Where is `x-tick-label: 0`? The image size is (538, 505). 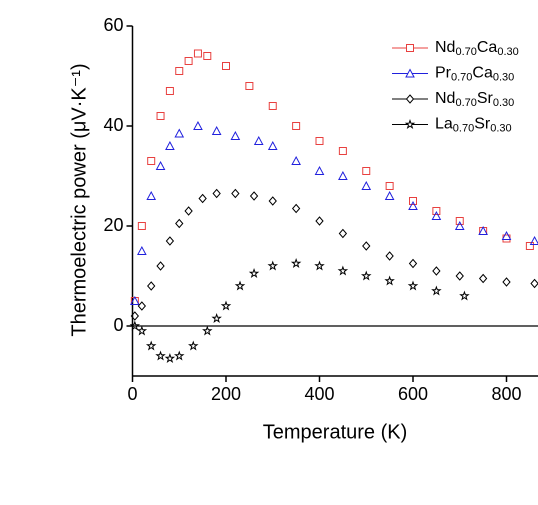
x-tick-label: 0 is located at coordinates (132, 394).